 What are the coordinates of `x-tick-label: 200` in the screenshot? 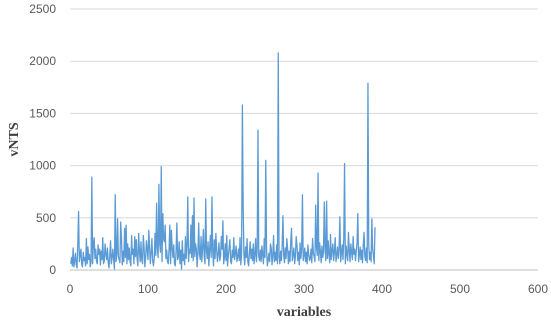 It's located at (226, 289).